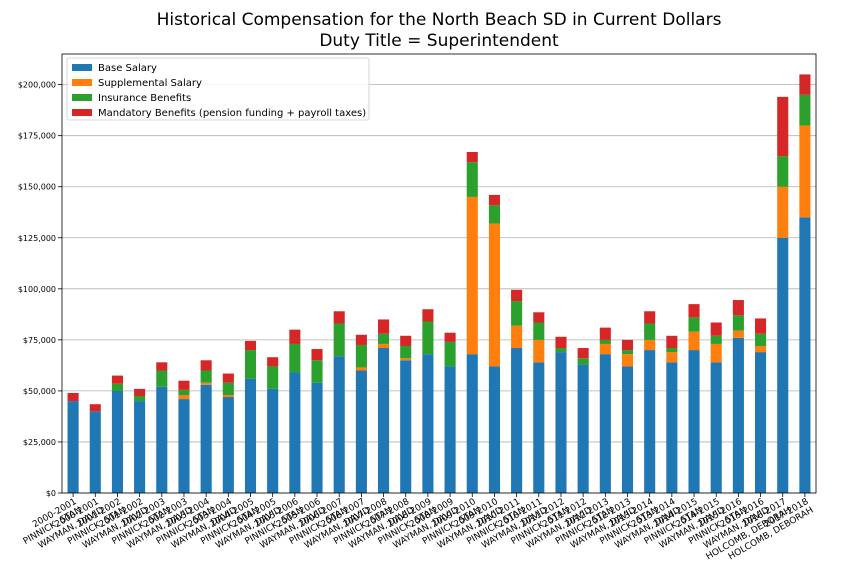 The image size is (864, 576). What do you see at coordinates (51, 493) in the screenshot?
I see `y-tick-label: $0` at bounding box center [51, 493].